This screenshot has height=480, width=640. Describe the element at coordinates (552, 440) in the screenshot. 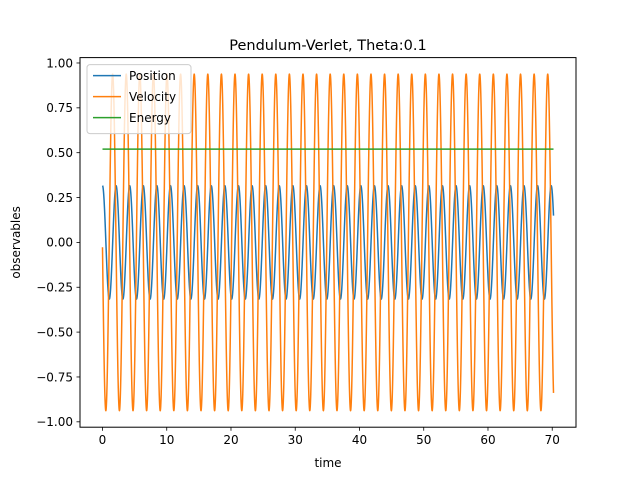

I see `x-tick-label: 70` at that location.